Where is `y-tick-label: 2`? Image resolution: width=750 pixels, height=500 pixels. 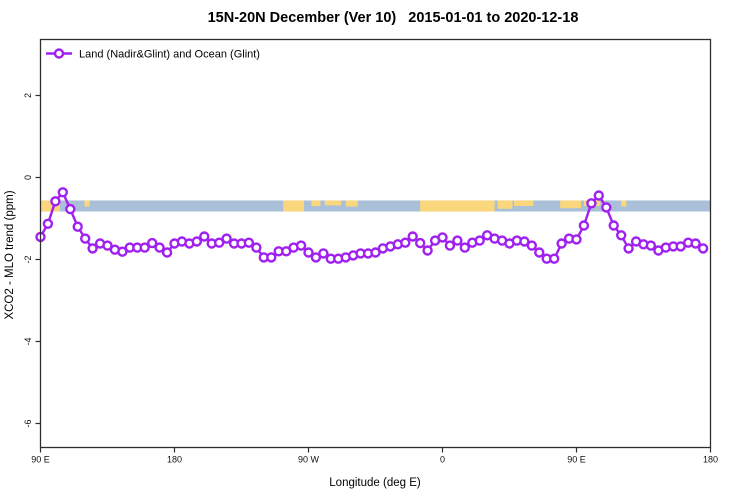 y-tick-label: 2 is located at coordinates (28, 95).